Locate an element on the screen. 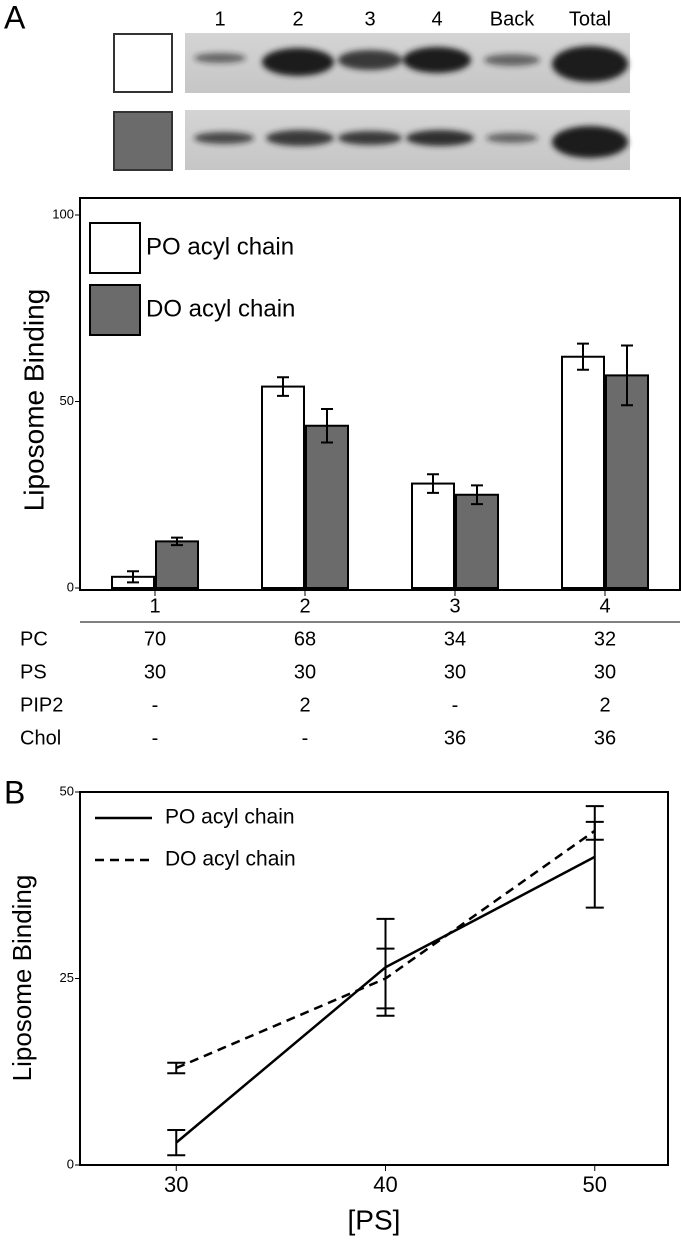  table-row-label: PS is located at coordinates (33, 672).